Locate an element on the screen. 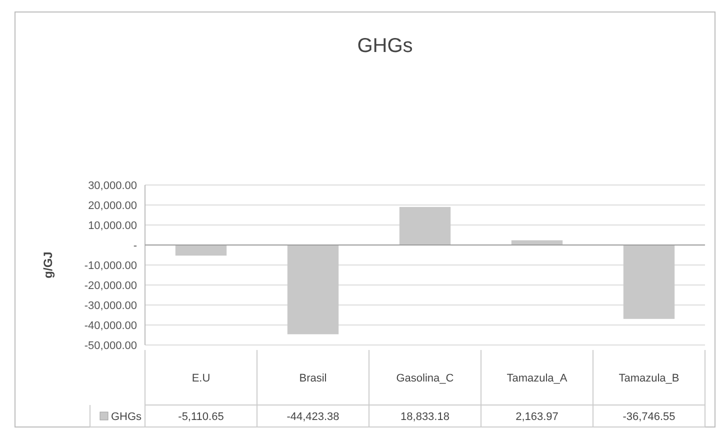 The image size is (728, 432). x-tick-label: Tamazula_A is located at coordinates (537, 378).